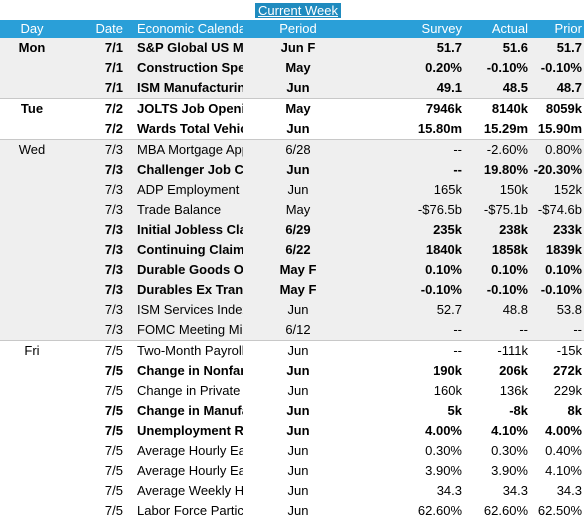 This screenshot has height=521, width=584. What do you see at coordinates (497, 270) in the screenshot?
I see `actual-cell: 0.10%` at bounding box center [497, 270].